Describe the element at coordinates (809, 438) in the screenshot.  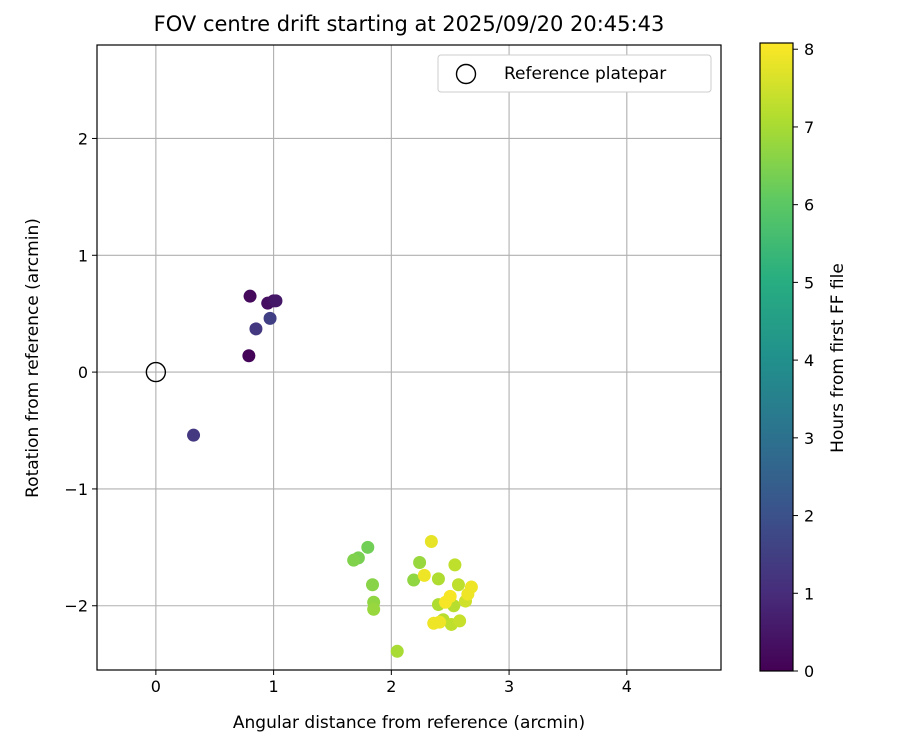
I see `colorbar-tick-label: 3` at that location.